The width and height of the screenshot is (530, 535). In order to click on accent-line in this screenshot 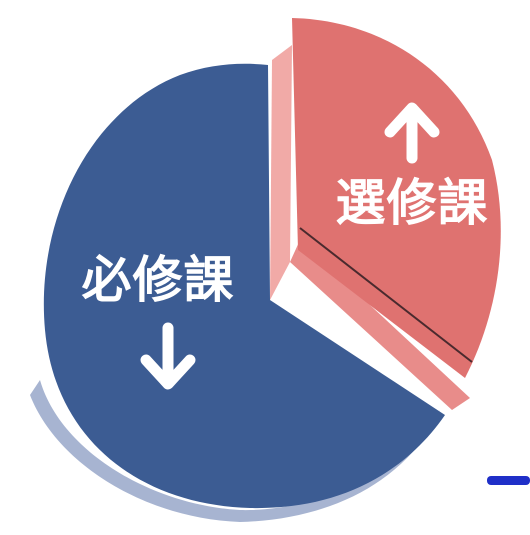, I will do `click(508, 480)`.